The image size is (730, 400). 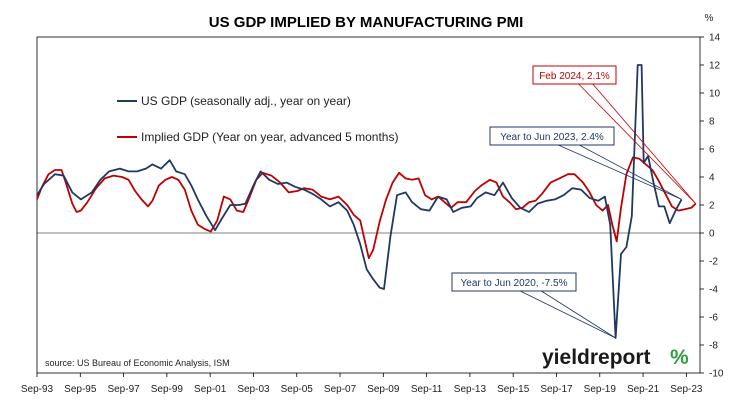 What do you see at coordinates (37, 389) in the screenshot?
I see `x-tick-label: Sep-93` at bounding box center [37, 389].